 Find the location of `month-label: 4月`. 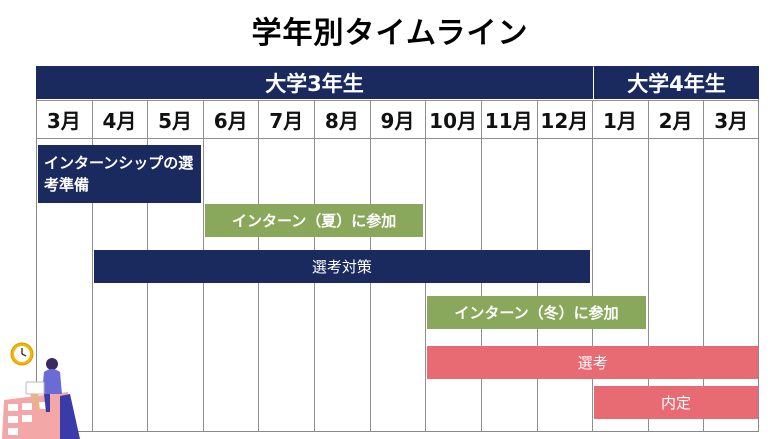

month-label: 4月 is located at coordinates (119, 120).